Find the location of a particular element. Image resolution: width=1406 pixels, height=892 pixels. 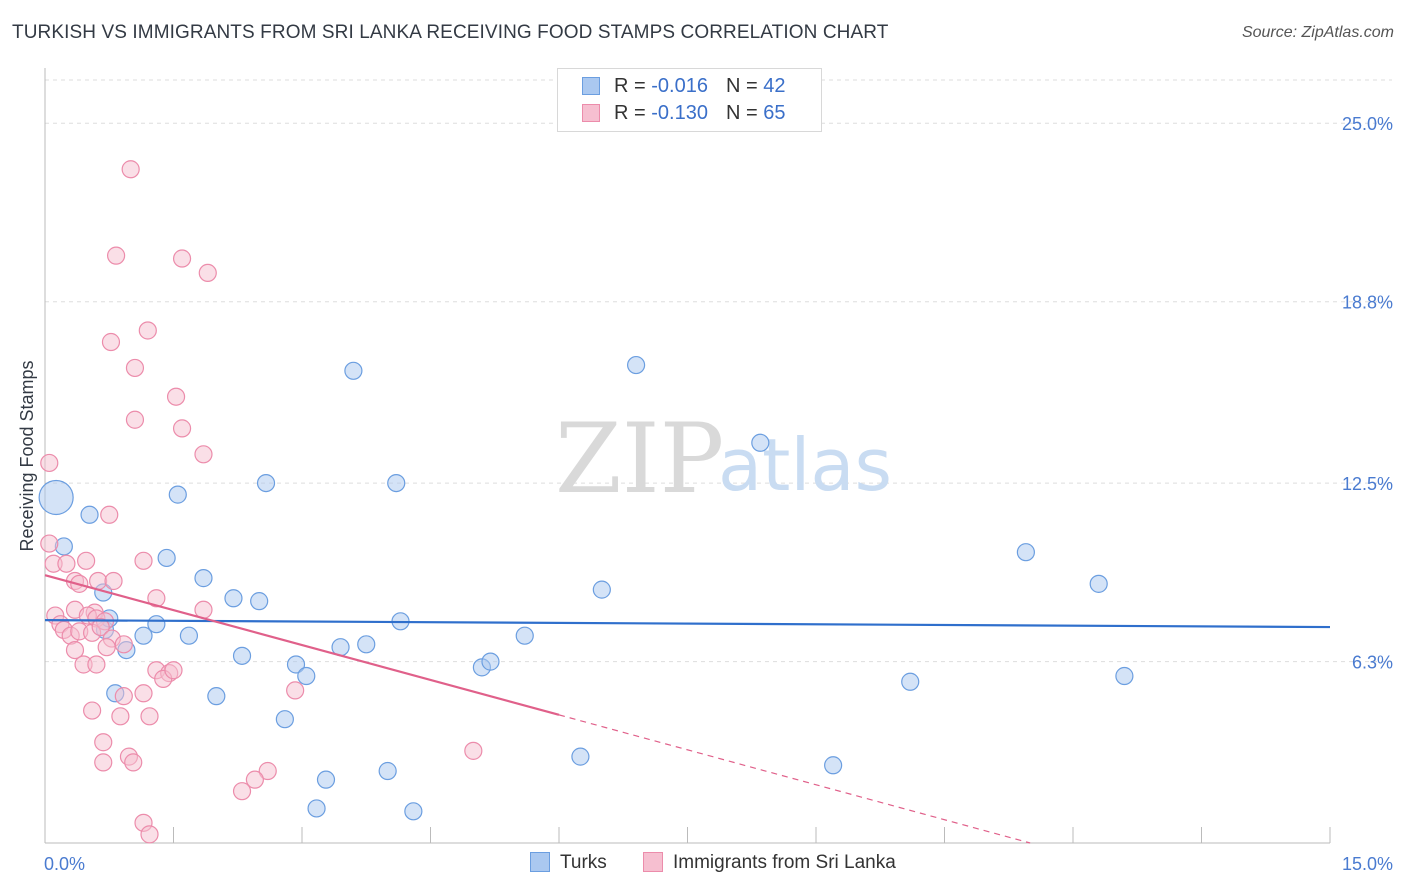

bottom-legend-swatch-srilanka is located at coordinates (653, 862).